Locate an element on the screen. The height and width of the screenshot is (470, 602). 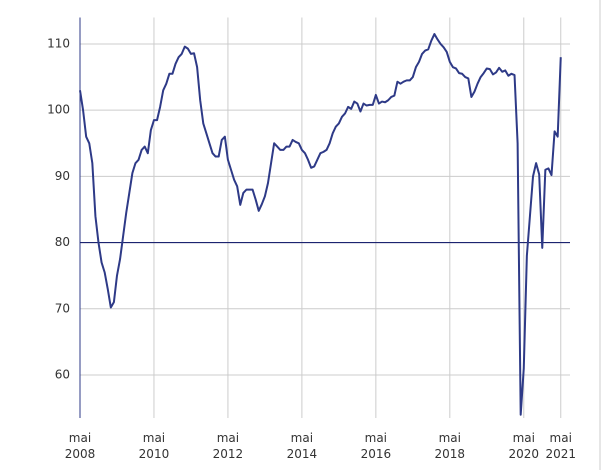
y-tick-label: 80 is located at coordinates (62, 242).